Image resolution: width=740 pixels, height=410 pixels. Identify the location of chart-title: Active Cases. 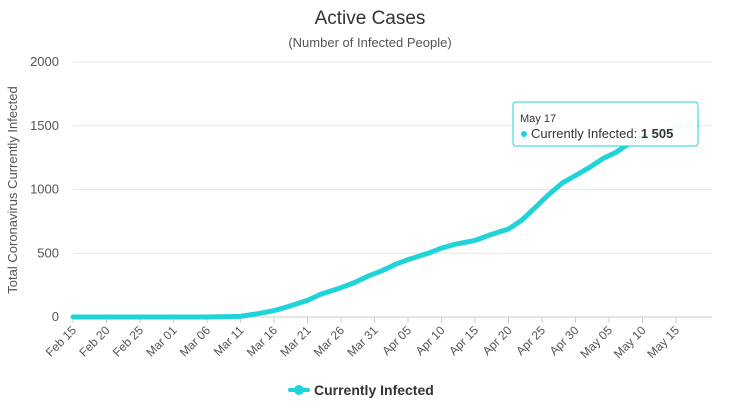
(370, 18).